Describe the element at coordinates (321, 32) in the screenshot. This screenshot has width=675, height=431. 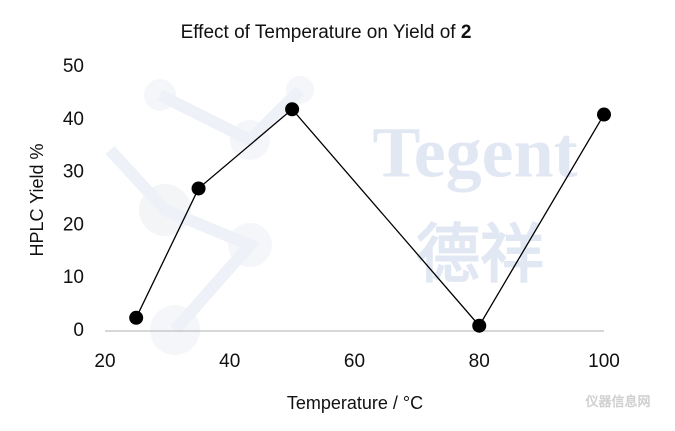
I see `title-text: Effect of Temperature on Yield of` at that location.